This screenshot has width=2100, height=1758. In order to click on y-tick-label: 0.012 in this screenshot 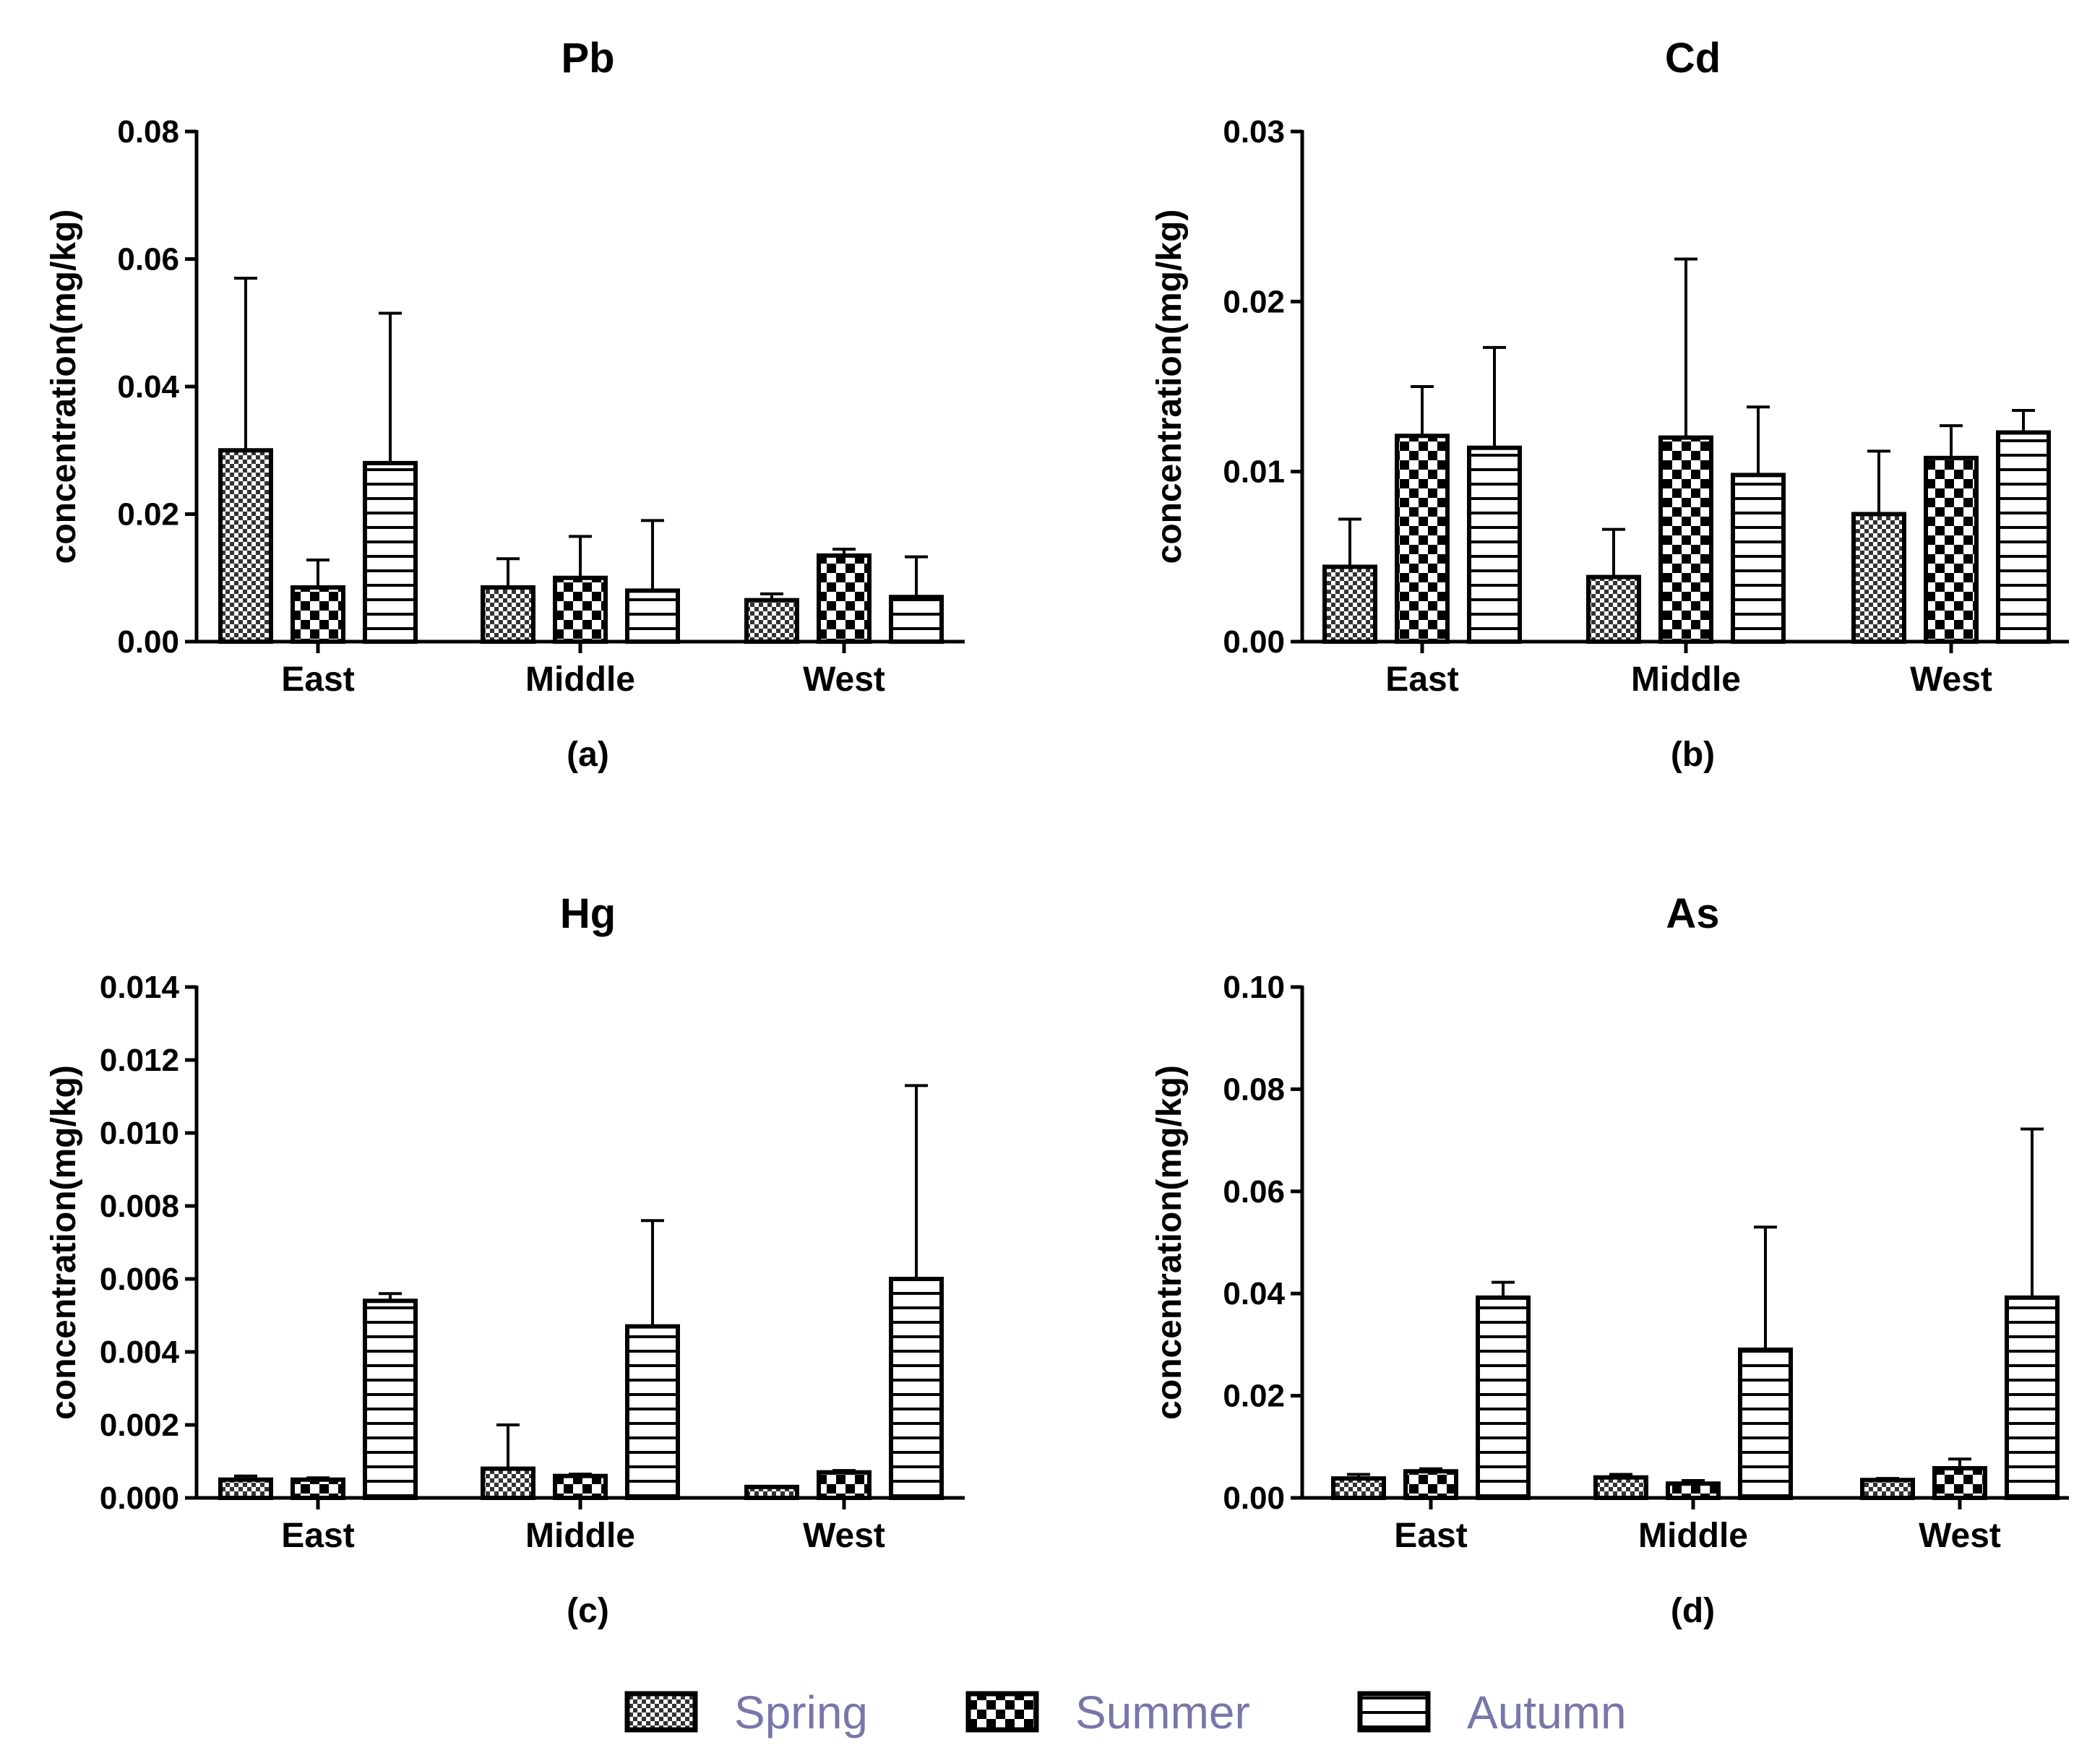, I will do `click(139, 1060)`.